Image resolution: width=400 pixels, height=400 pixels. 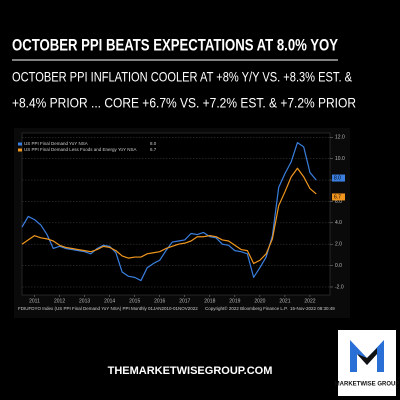 What do you see at coordinates (339, 287) in the screenshot?
I see `y-tick-label: -2.0` at bounding box center [339, 287].